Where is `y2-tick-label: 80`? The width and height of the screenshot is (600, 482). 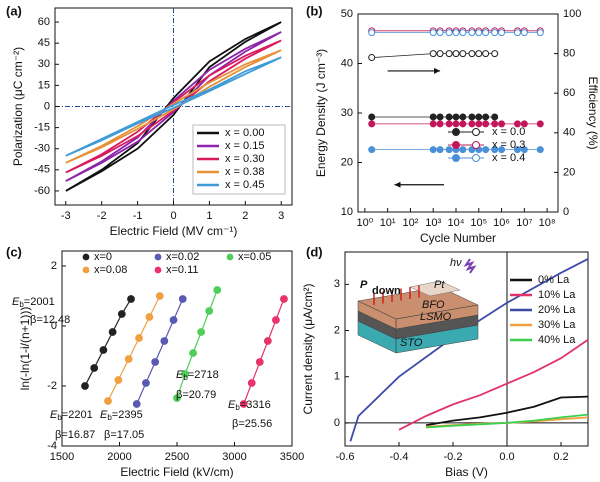 y2-tick-label: 80 is located at coordinates (569, 54).